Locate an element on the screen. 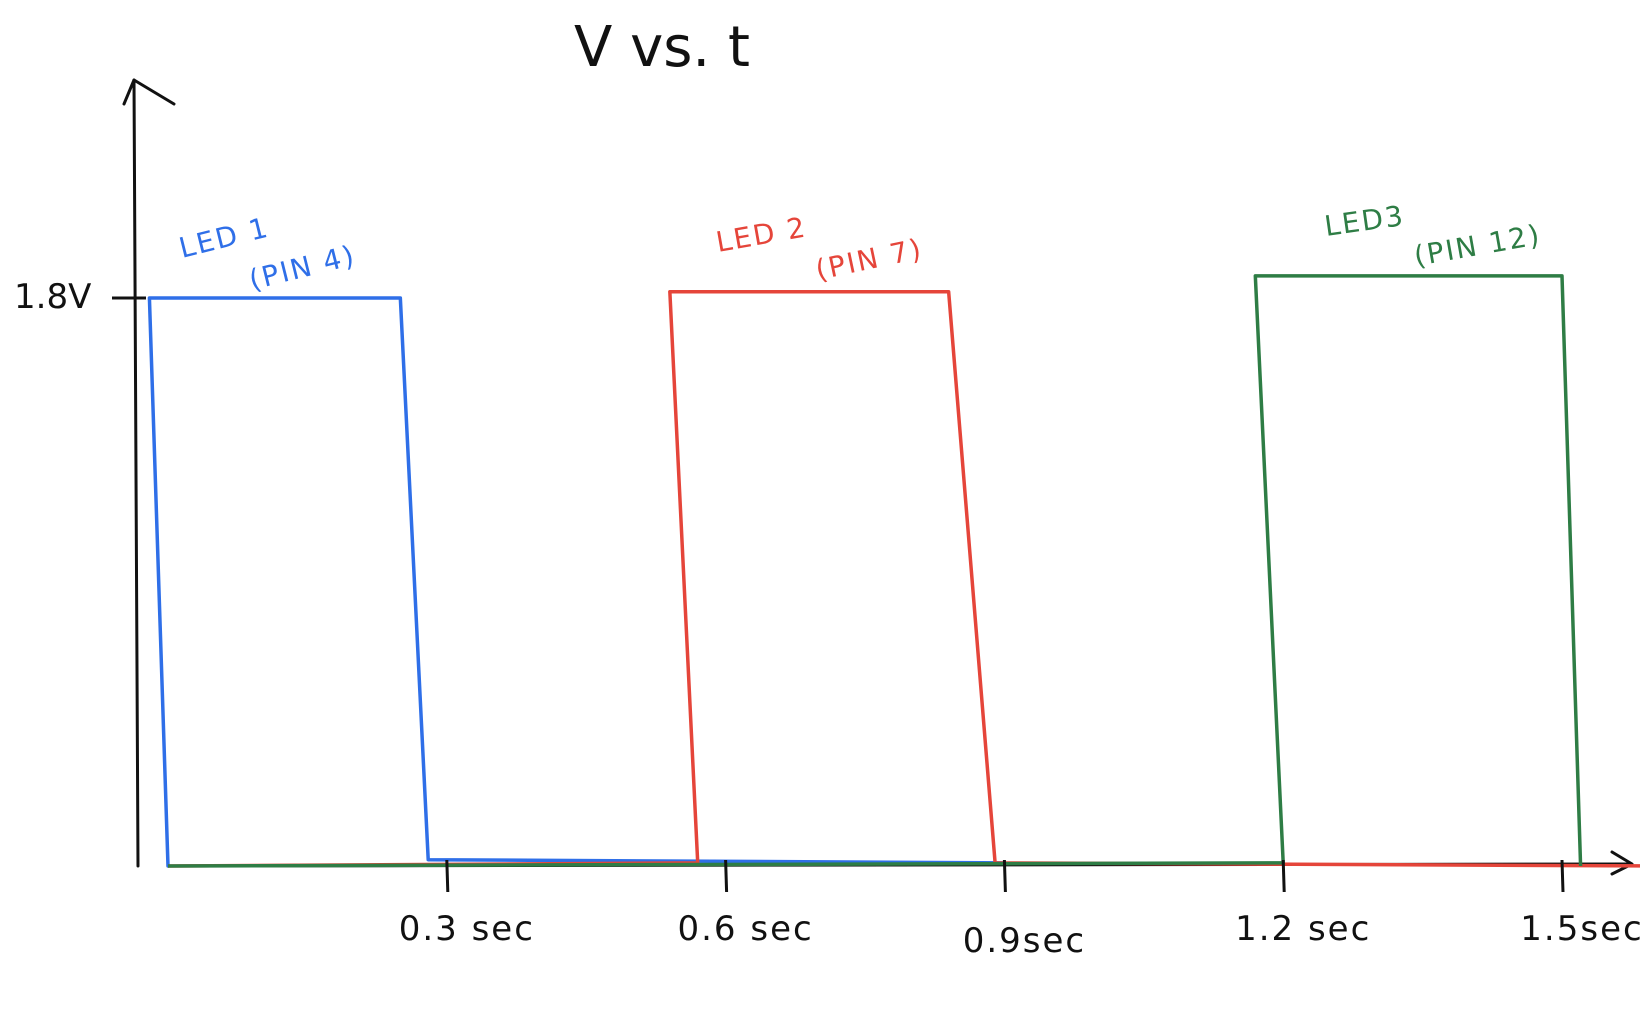 Image resolution: width=1640 pixels, height=1016 pixels. x-tick-label-0.3-sec: 0.3 sec is located at coordinates (467, 929).